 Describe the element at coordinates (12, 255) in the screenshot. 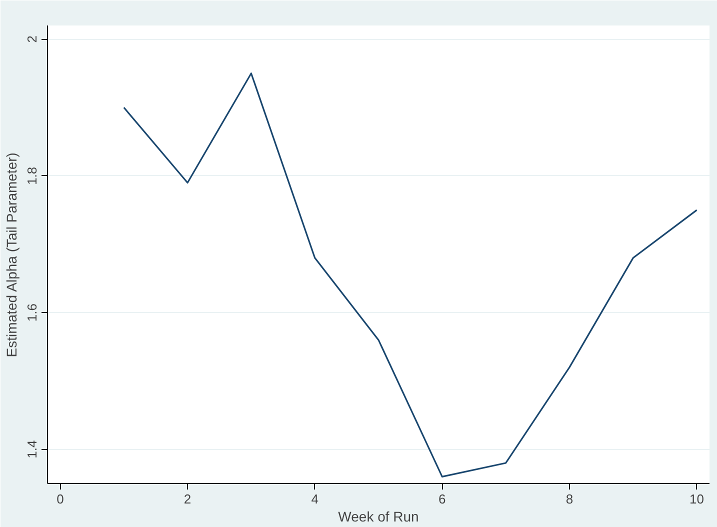

I see `y-axis-title: Estimated Alpha (Tail Parameter)` at that location.